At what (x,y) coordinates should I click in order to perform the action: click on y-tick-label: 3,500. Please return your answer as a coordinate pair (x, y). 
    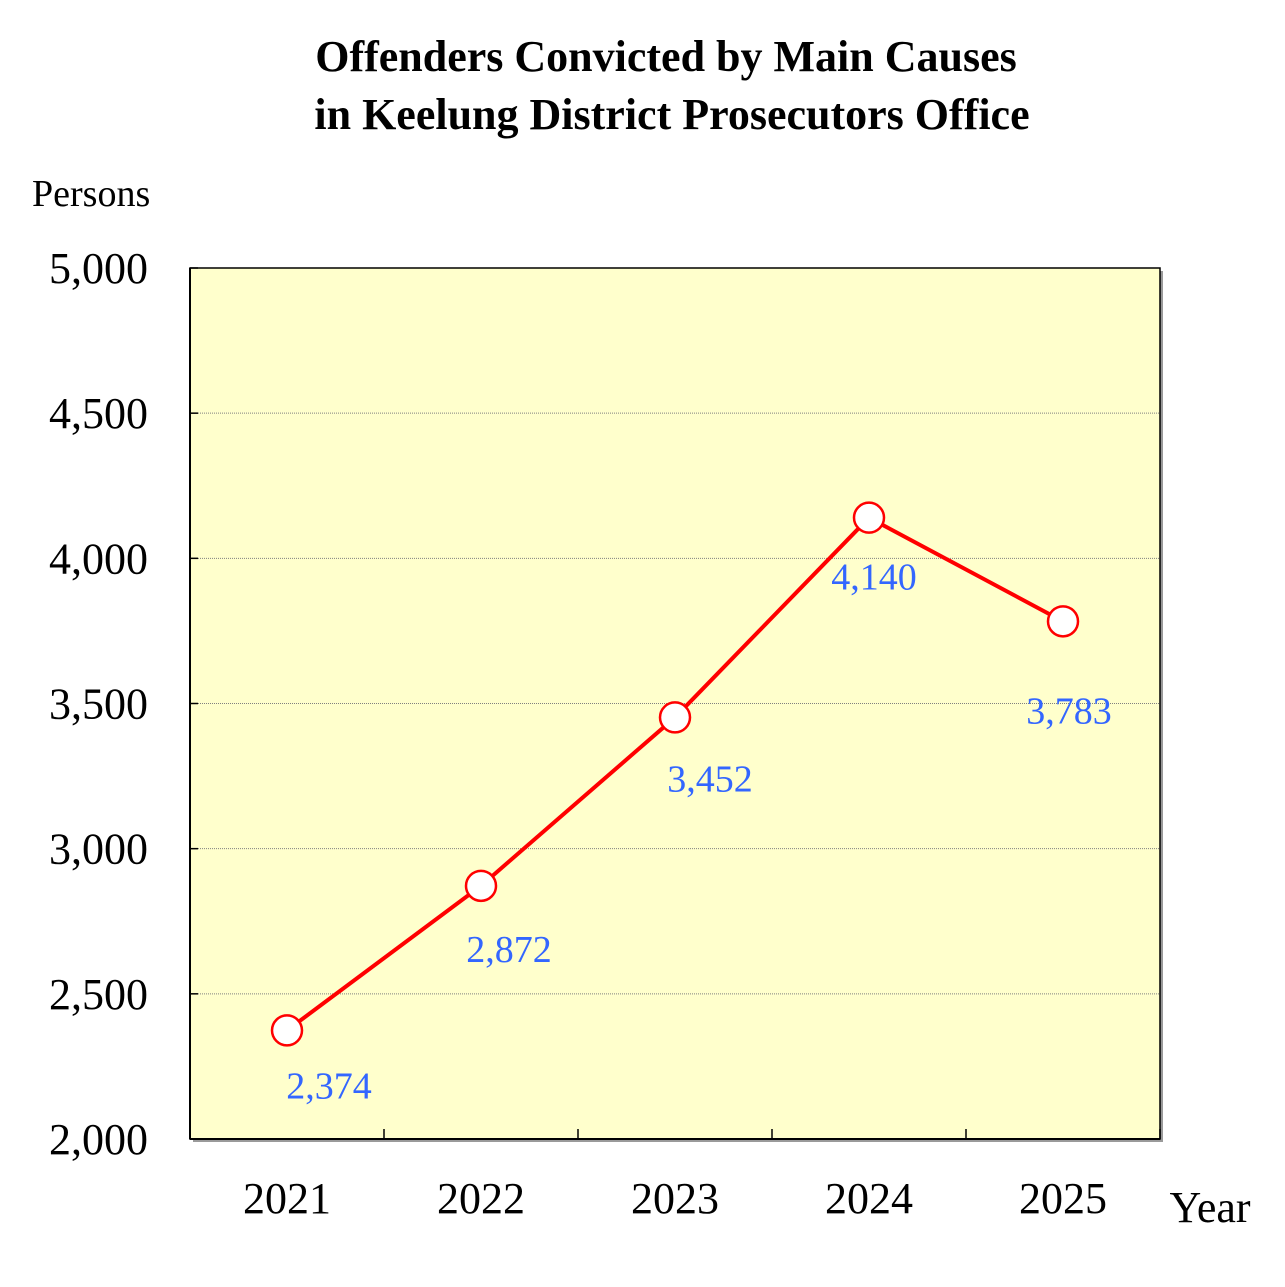
    Looking at the image, I should click on (98, 704).